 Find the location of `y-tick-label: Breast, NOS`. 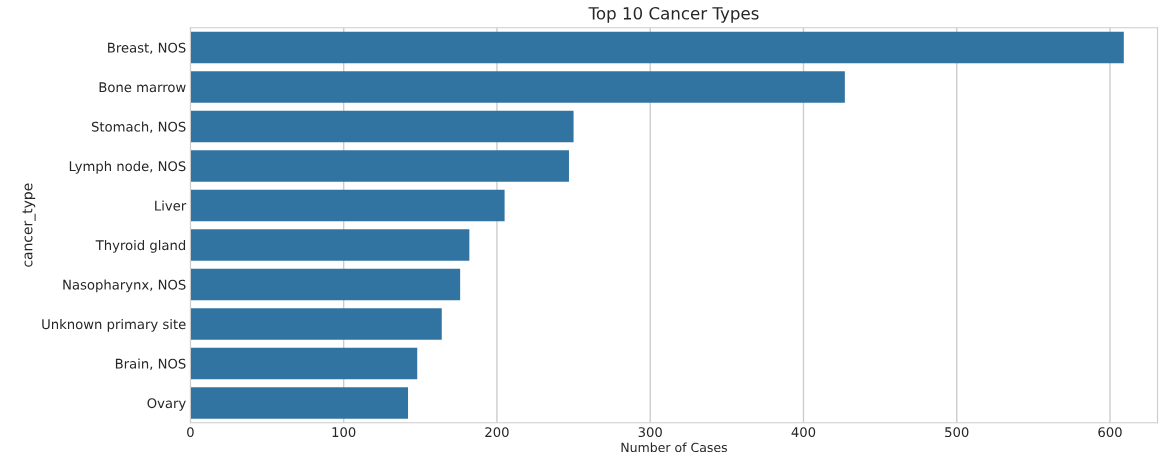

y-tick-label: Breast, NOS is located at coordinates (147, 48).